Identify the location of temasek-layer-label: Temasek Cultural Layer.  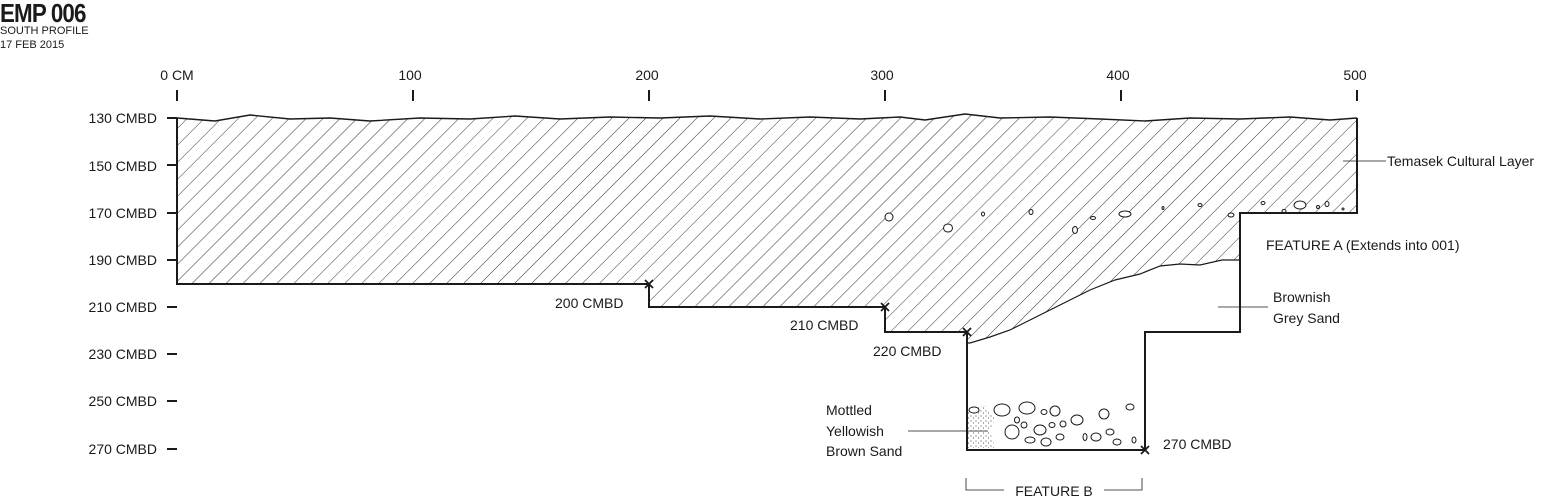
(1460, 161).